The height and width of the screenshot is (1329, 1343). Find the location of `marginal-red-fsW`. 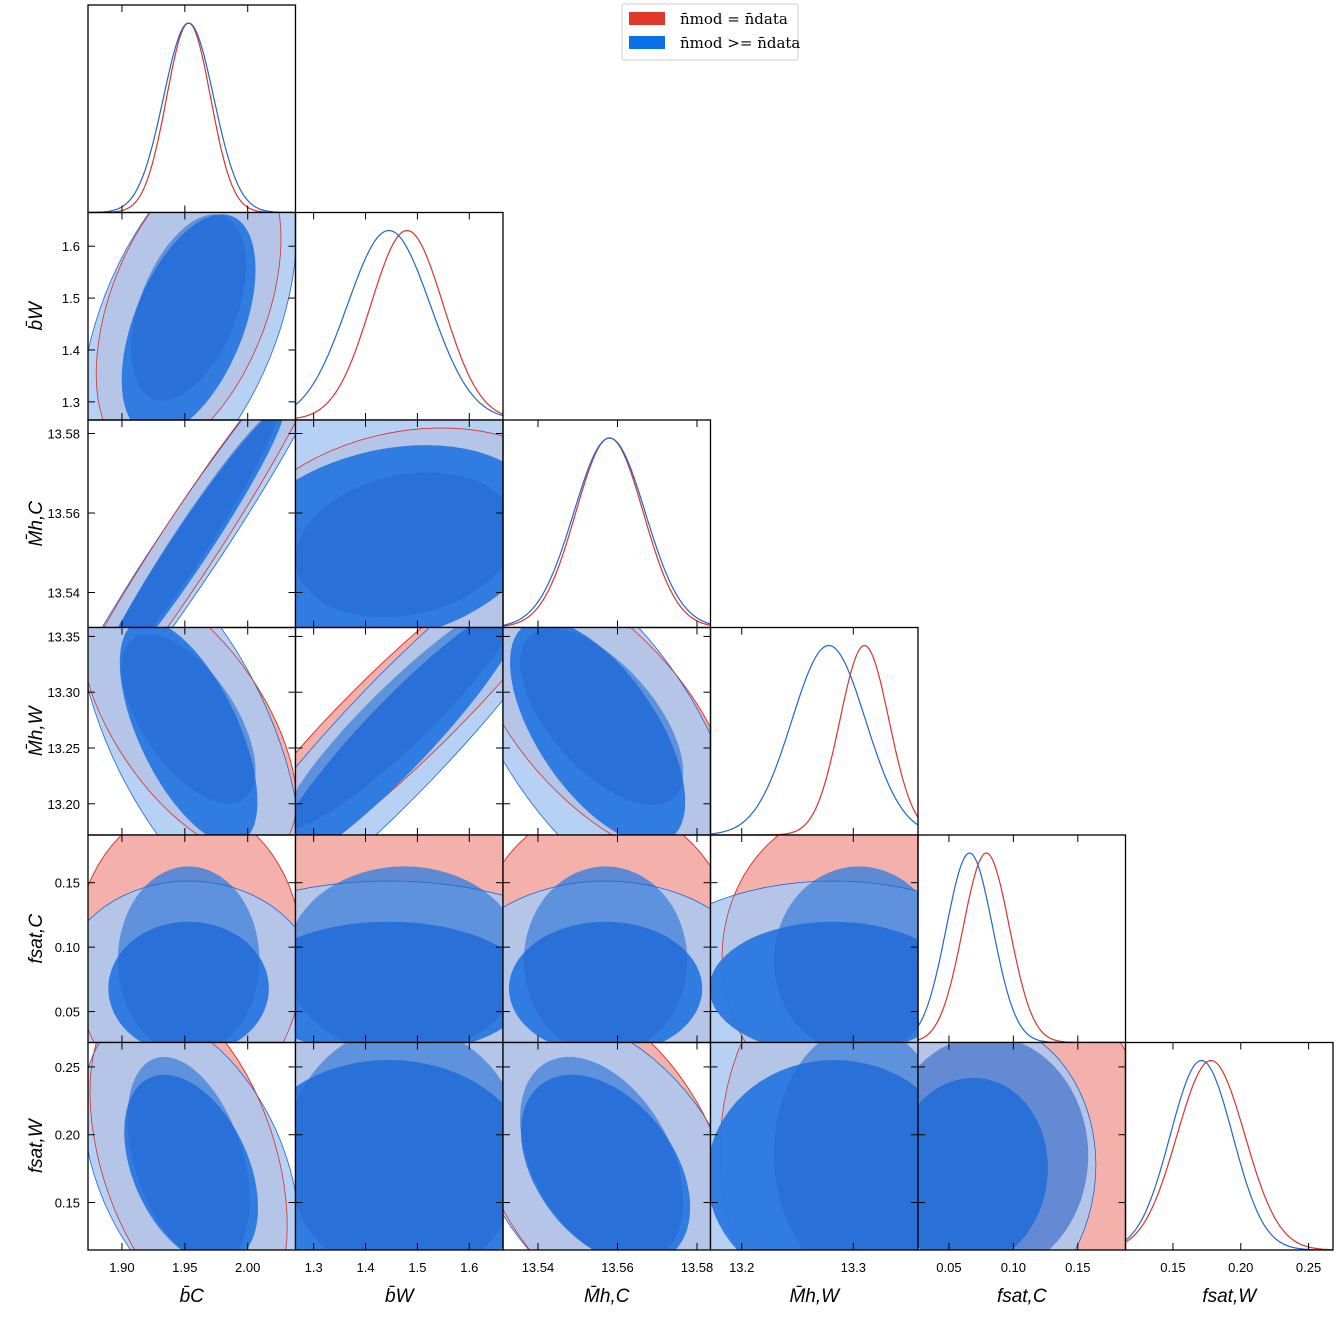

marginal-red-fsW is located at coordinates (1229, 1154).